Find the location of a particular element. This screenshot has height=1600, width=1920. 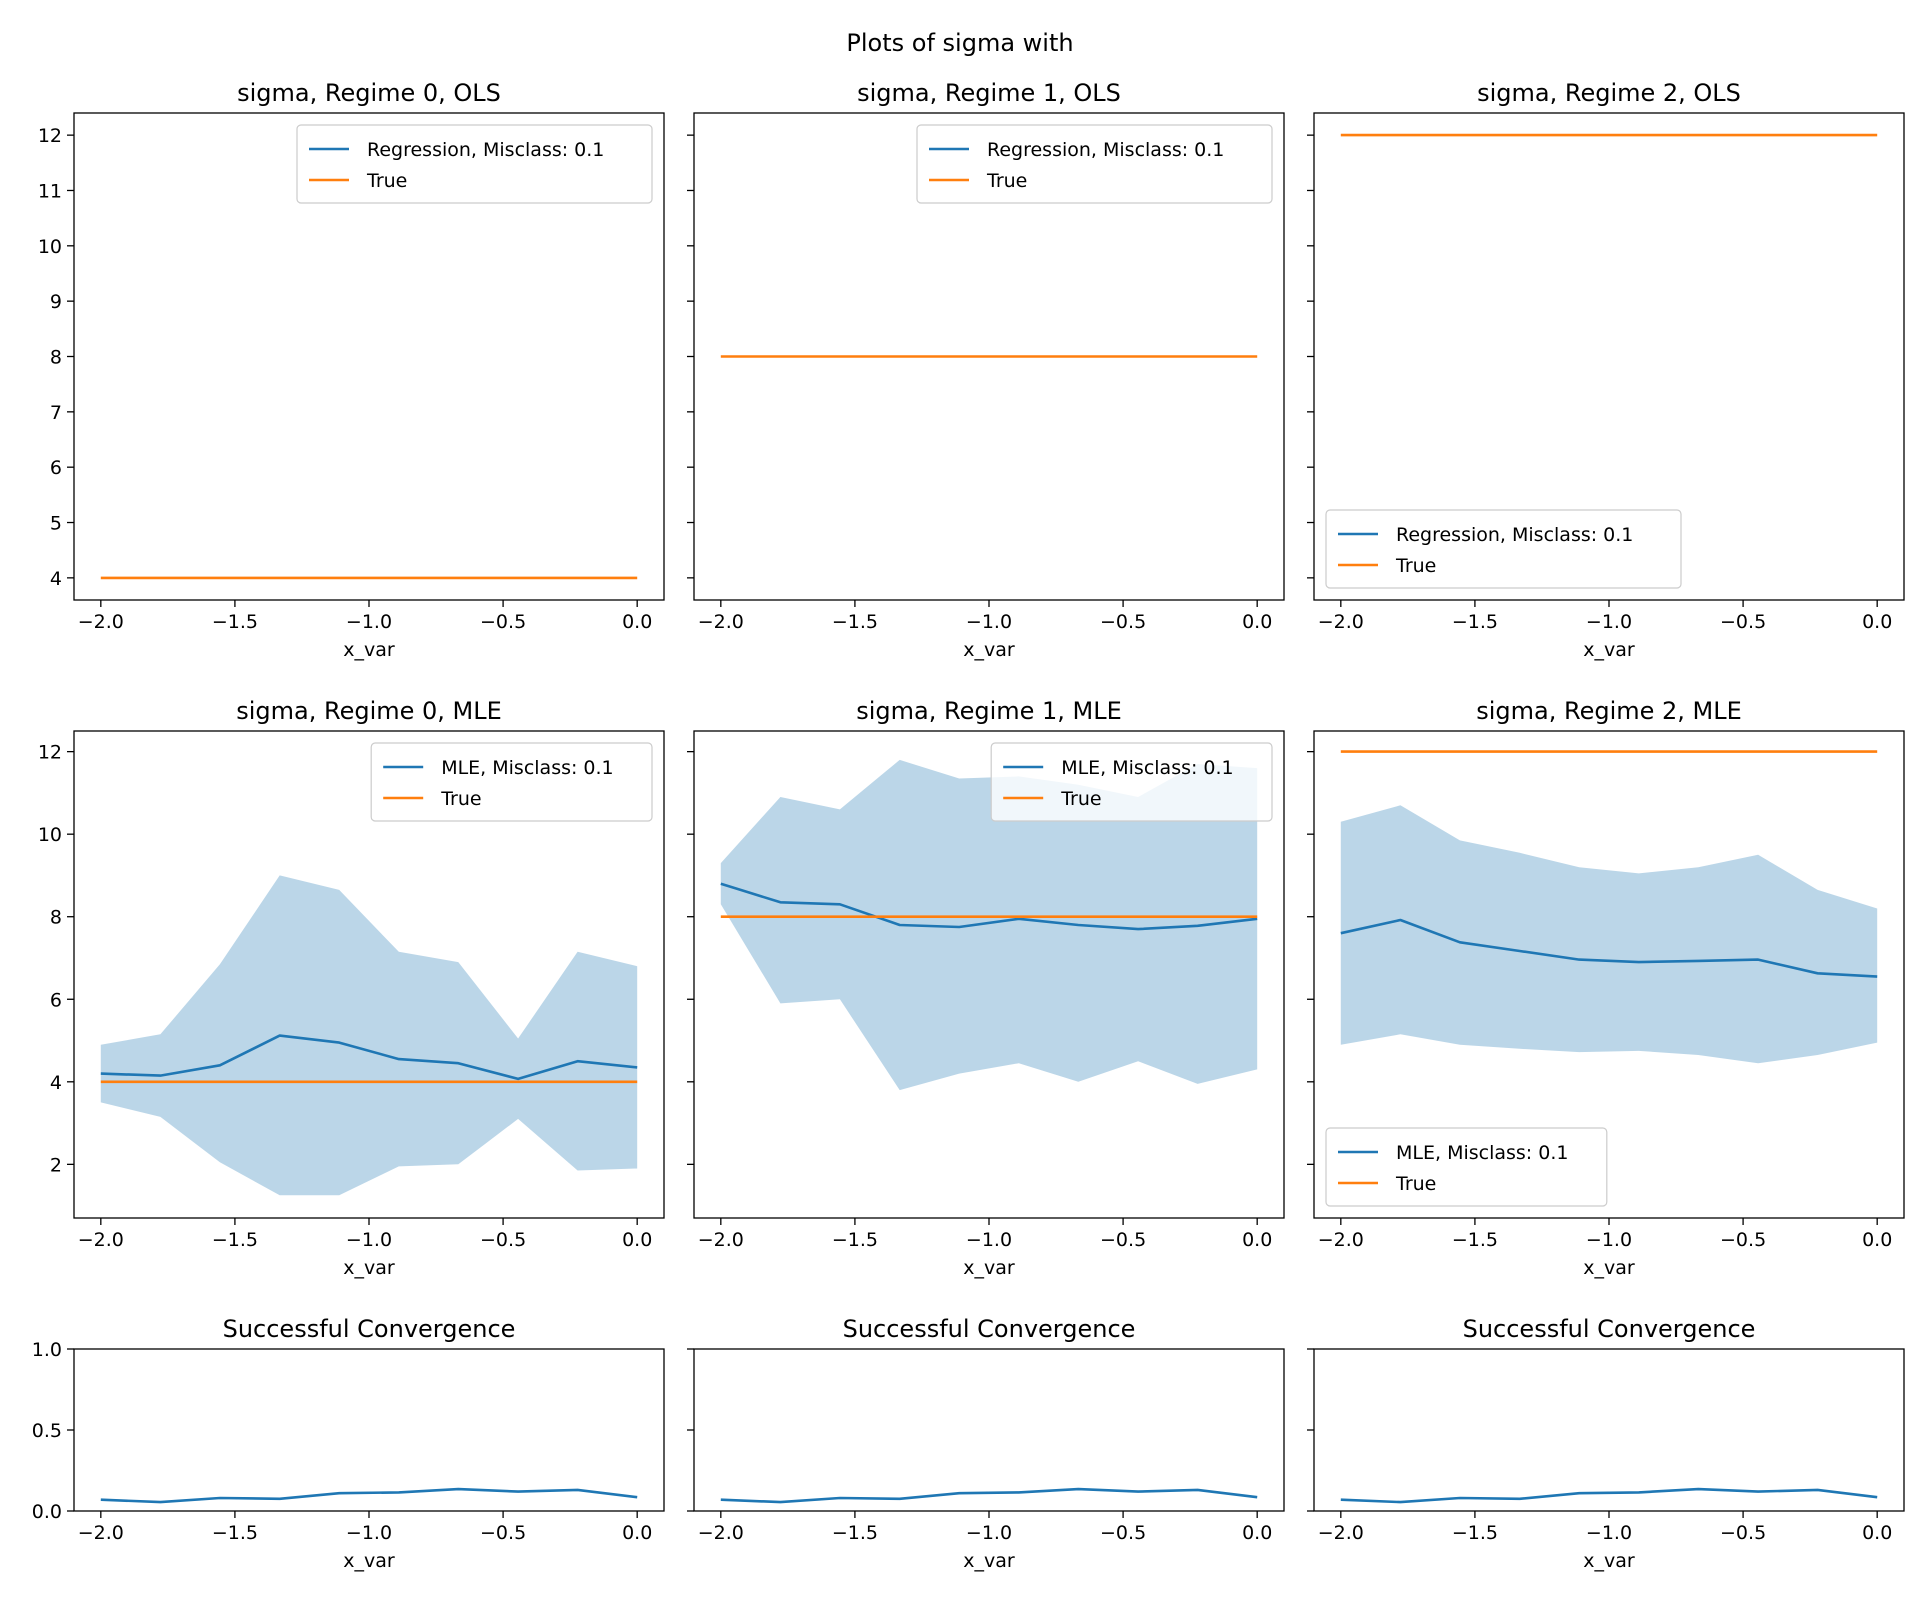

panel-title: sigma, Regime 0, OLS is located at coordinates (369, 93).